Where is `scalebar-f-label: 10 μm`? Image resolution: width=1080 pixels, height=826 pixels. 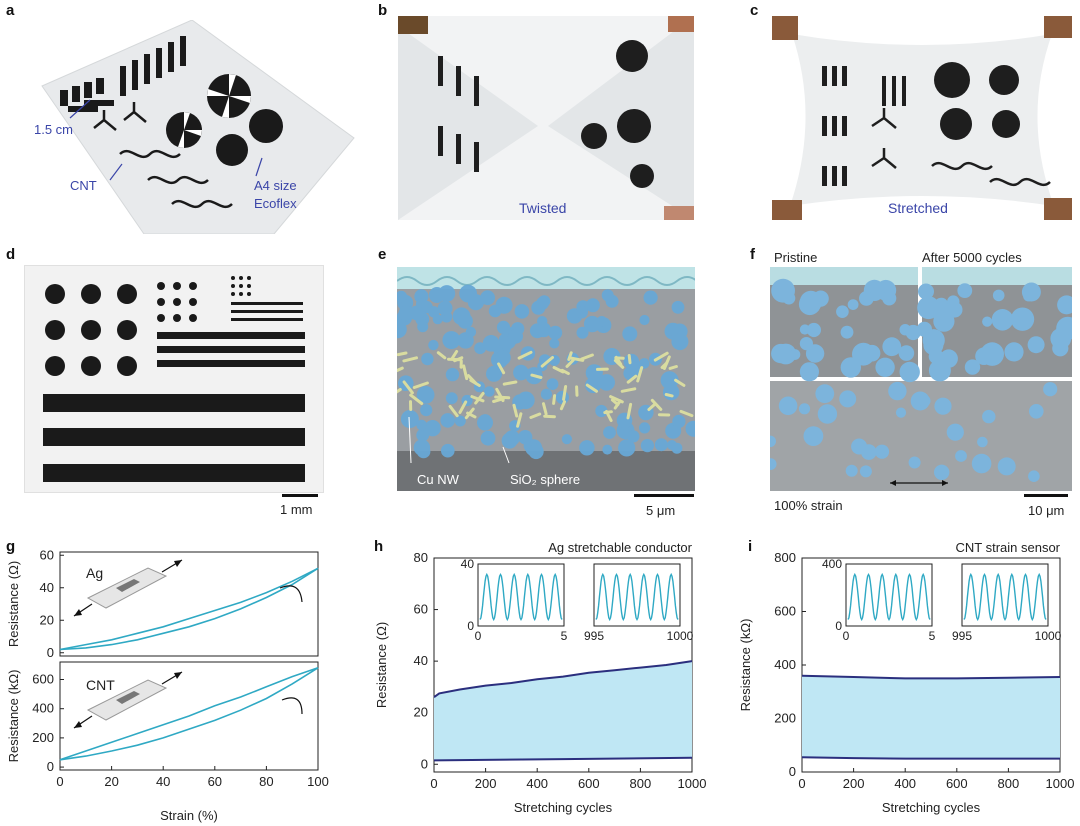
scalebar-f-label: 10 μm is located at coordinates (1046, 510).